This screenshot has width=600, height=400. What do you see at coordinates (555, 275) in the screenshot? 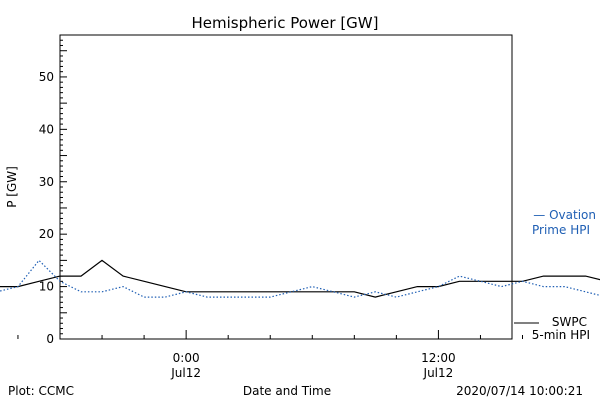
I see `legend: — Ovation Prime HPI SWPC 5-min HPI` at bounding box center [555, 275].